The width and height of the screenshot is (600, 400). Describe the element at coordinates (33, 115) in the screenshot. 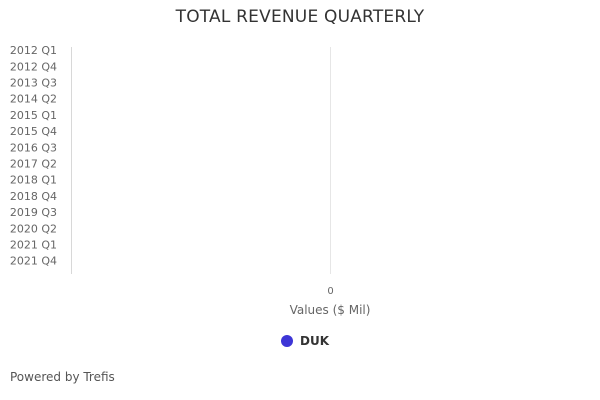

I see `y-tick-label: 2015 Q1` at that location.